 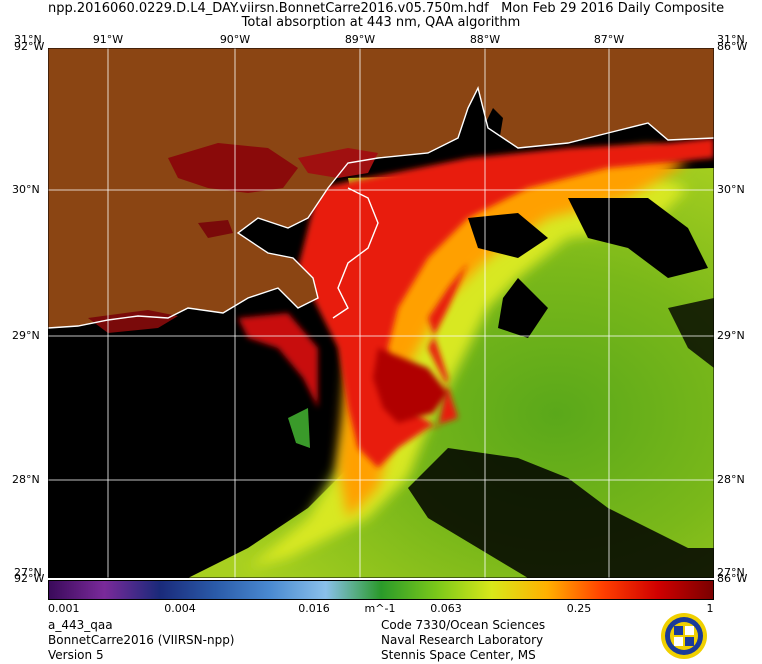 What do you see at coordinates (731, 335) in the screenshot?
I see `lat-label-right-29n: 29°N` at bounding box center [731, 335].